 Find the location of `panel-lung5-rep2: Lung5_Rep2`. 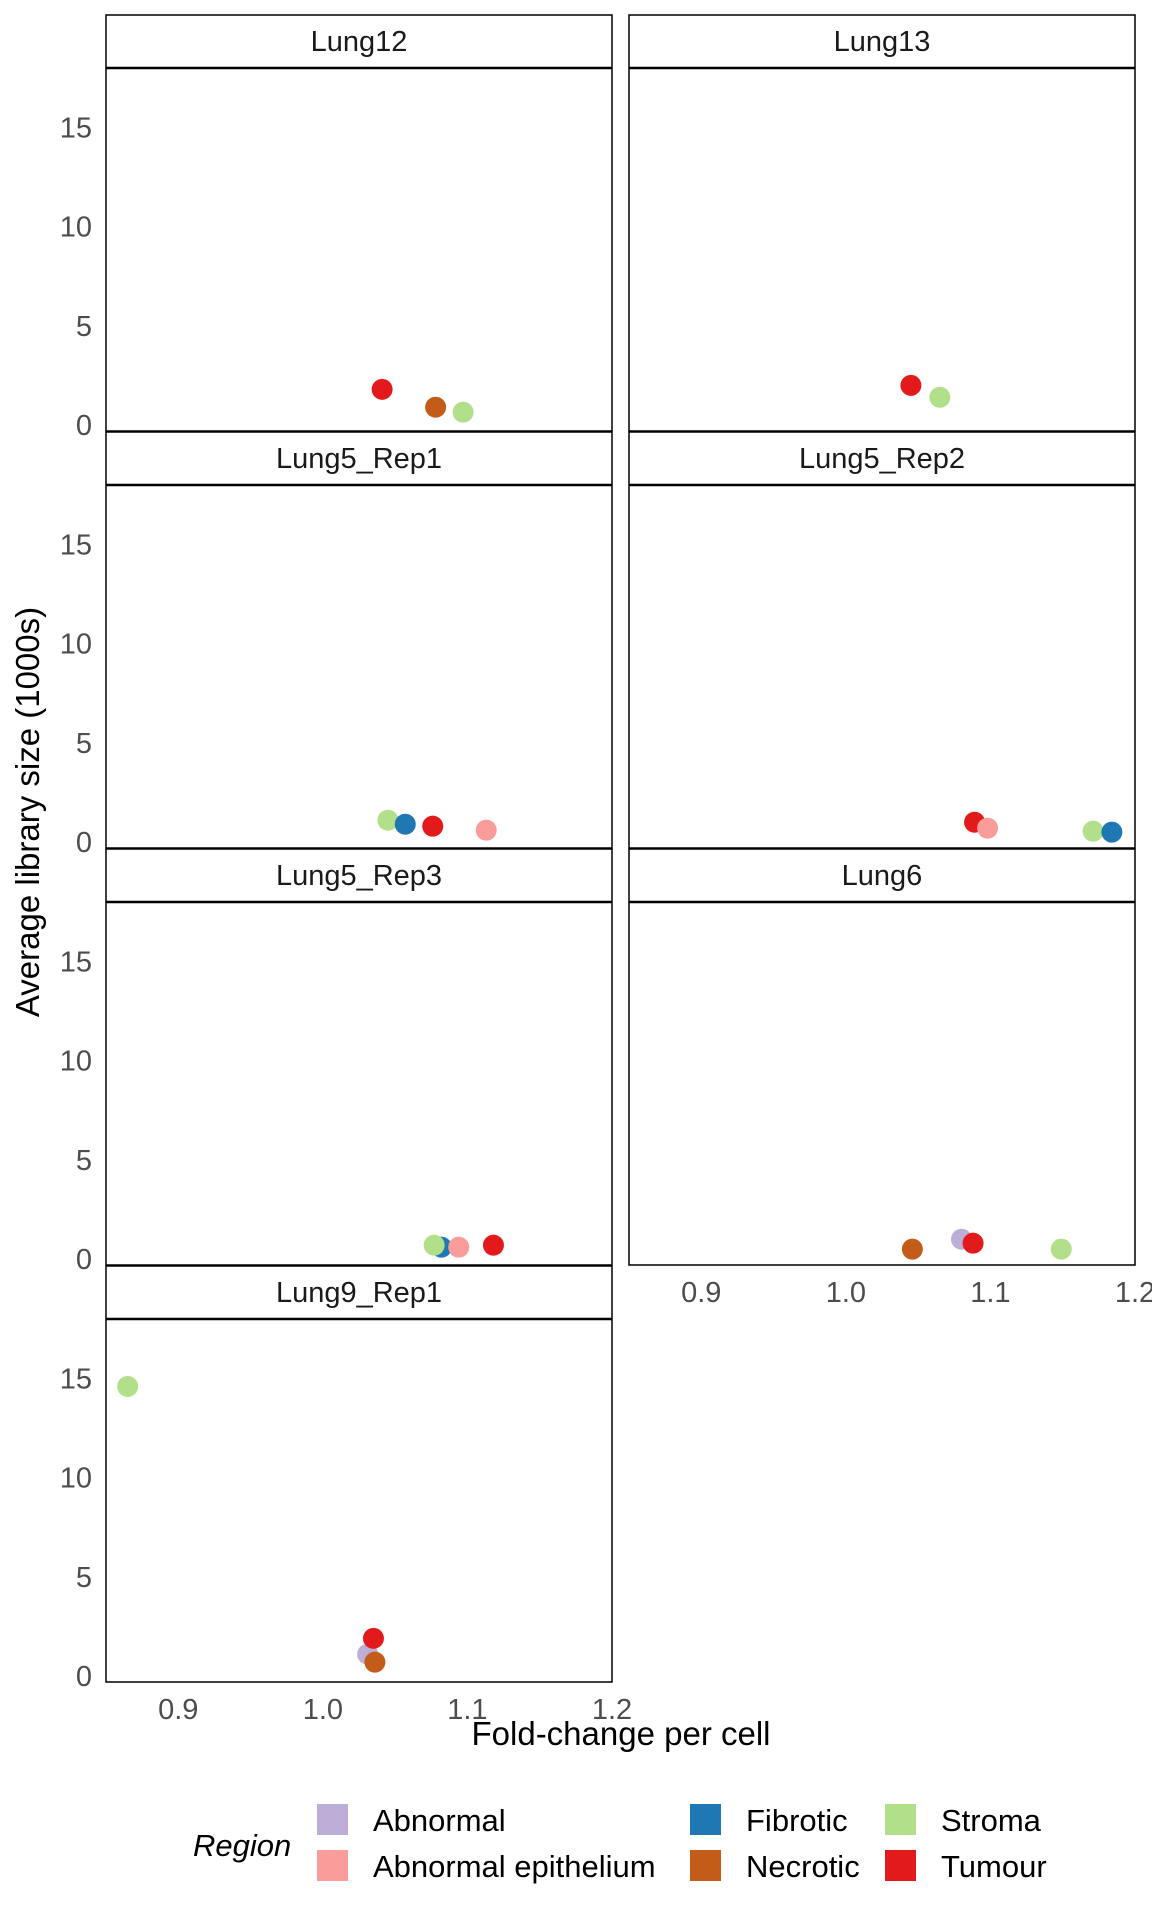

panel-lung5-rep2: Lung5_Rep2 is located at coordinates (882, 640).